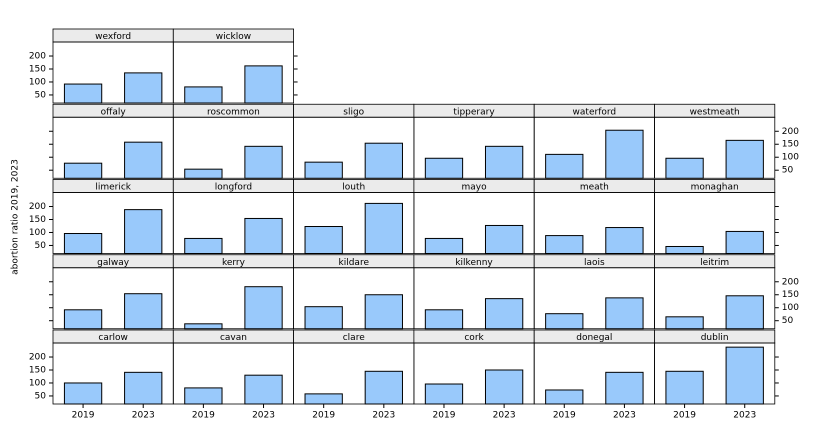 The height and width of the screenshot is (426, 818). Describe the element at coordinates (113, 188) in the screenshot. I see `strip-label: limerick` at that location.